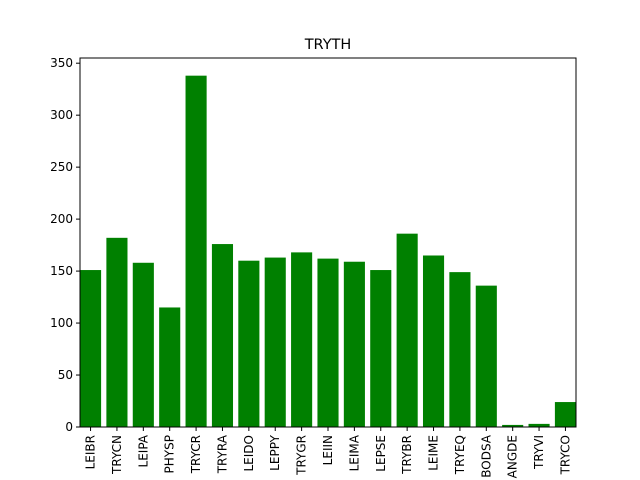 Image resolution: width=640 pixels, height=480 pixels. I want to click on y-tick-label: 250, so click(61, 167).